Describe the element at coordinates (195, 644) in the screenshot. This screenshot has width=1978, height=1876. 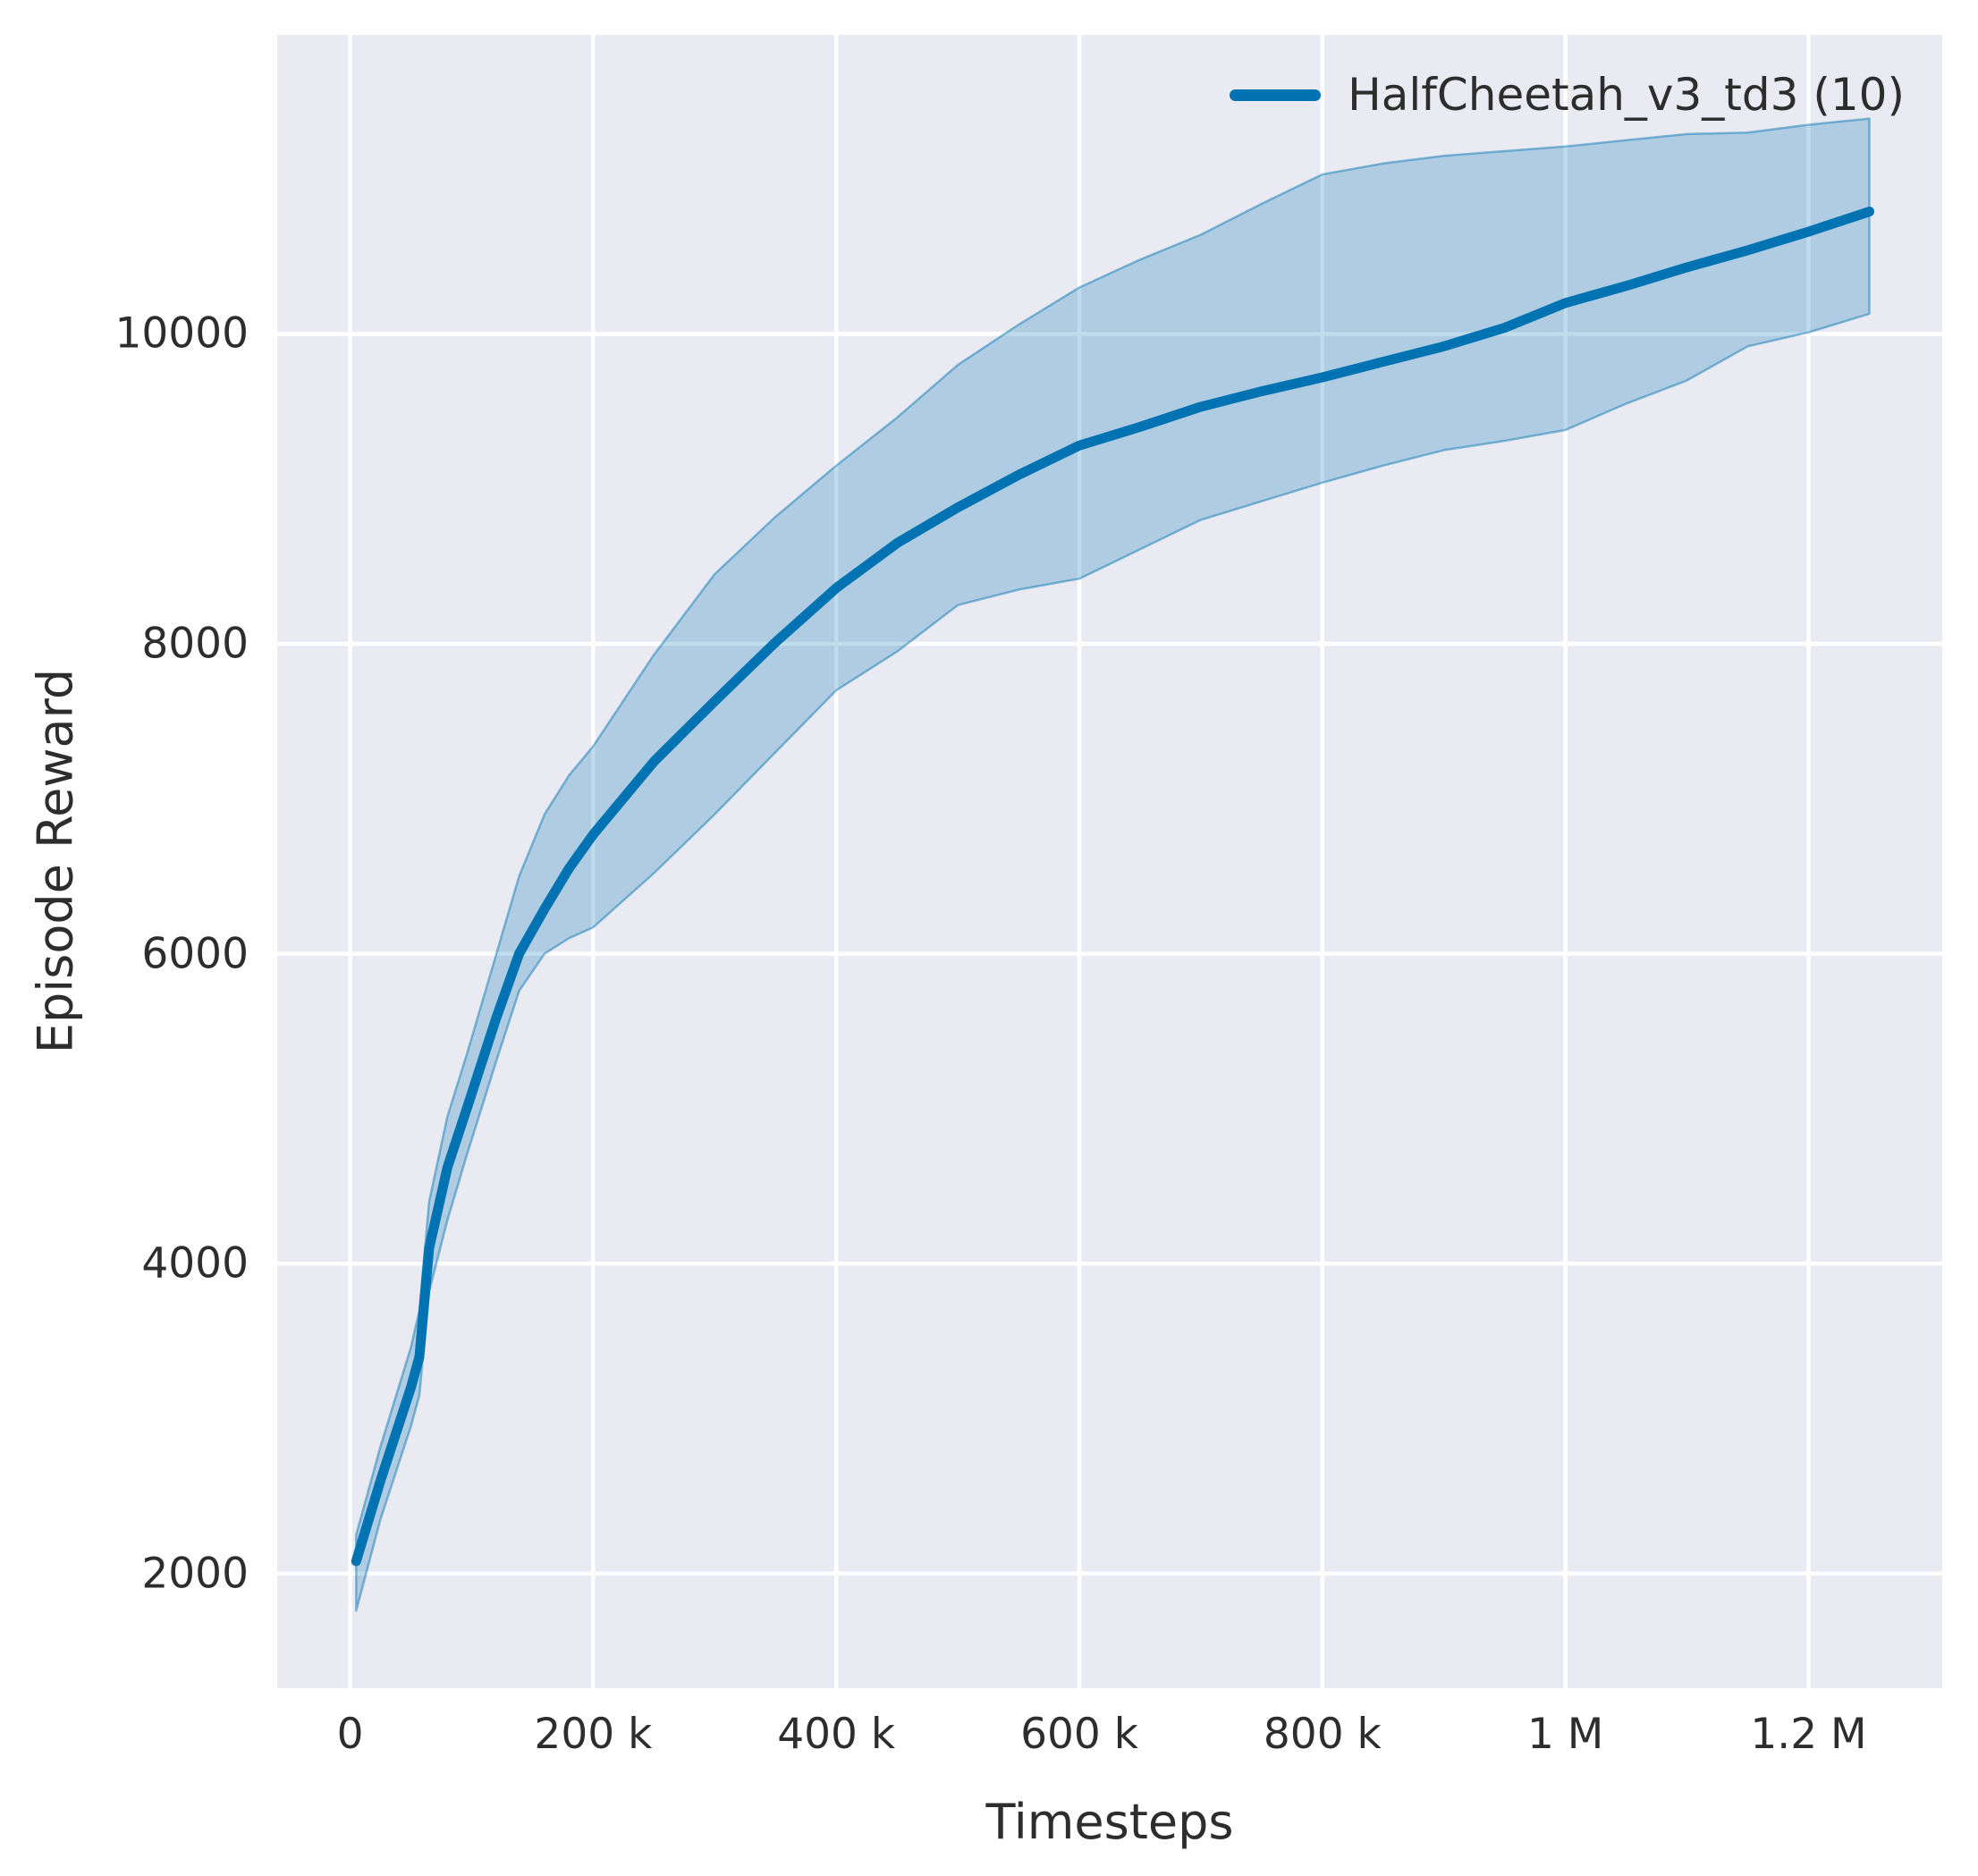
I see `y-tick-label: 8000` at that location.